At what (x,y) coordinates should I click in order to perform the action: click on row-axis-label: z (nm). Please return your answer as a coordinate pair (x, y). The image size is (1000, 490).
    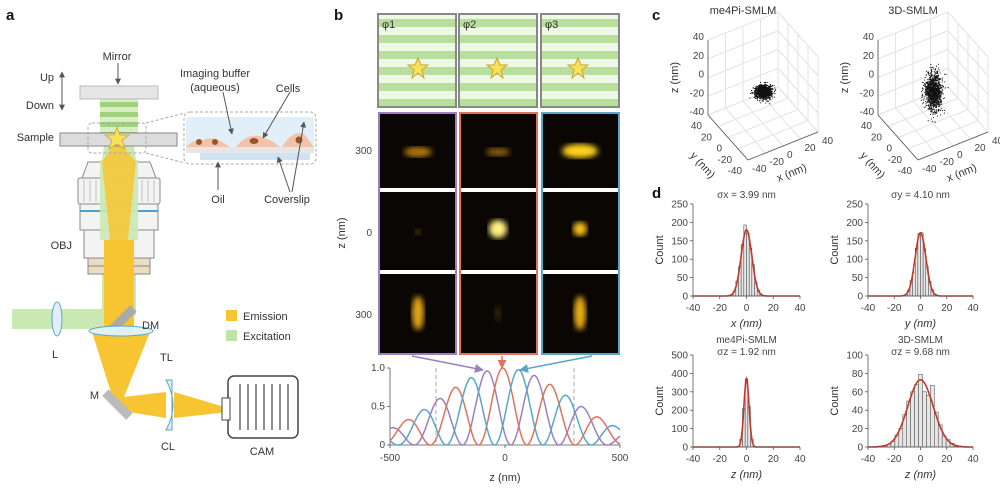
    Looking at the image, I should click on (342, 232).